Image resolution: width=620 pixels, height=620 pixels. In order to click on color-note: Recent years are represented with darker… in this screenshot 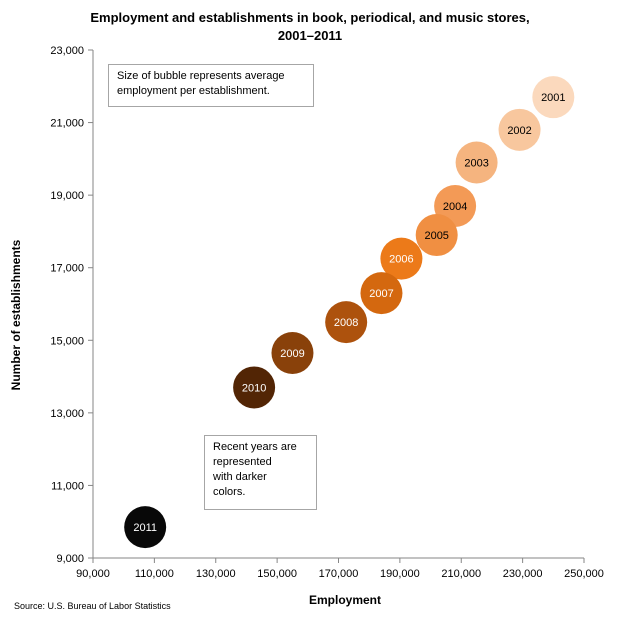, I will do `click(260, 472)`.